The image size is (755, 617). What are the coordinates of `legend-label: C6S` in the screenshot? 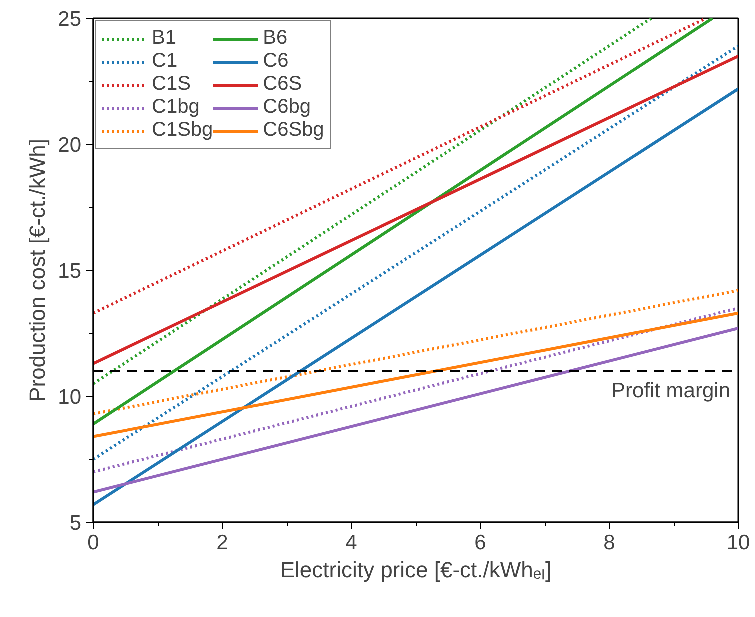 It's located at (282, 84).